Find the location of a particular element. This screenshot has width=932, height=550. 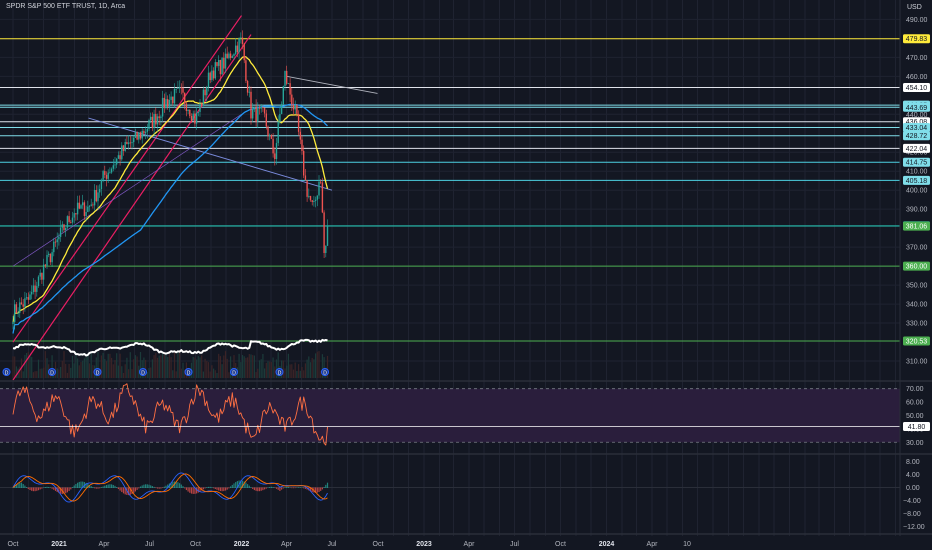

macd-tick-label: −12.00 is located at coordinates (914, 527).